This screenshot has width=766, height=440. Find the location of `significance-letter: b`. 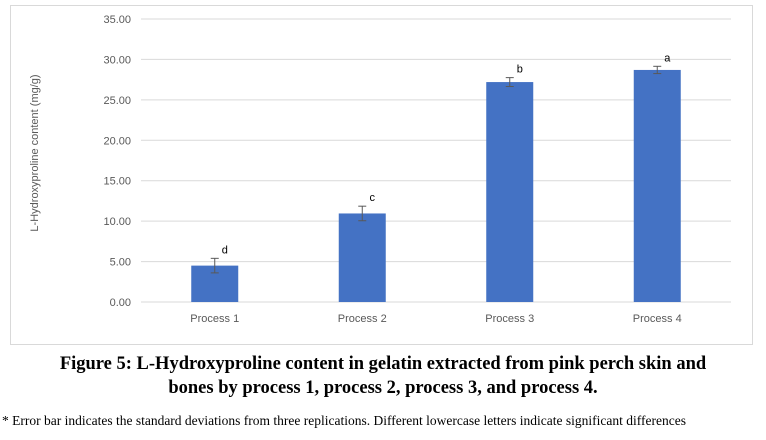

significance-letter: b is located at coordinates (520, 70).